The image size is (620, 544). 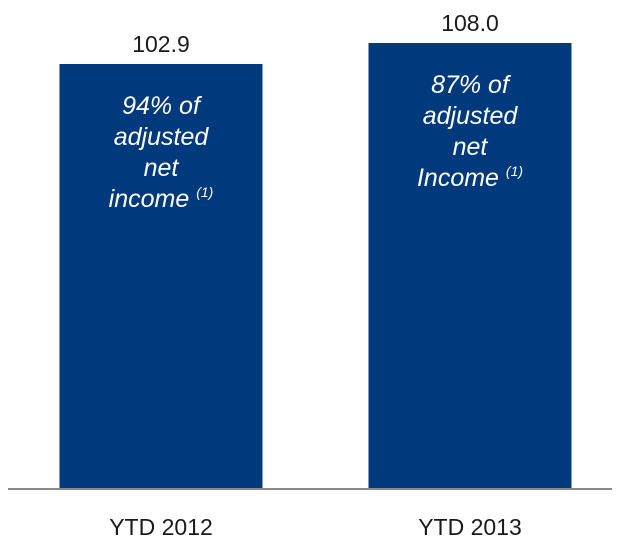 I want to click on category-label: YTD 2012, so click(x=161, y=527).